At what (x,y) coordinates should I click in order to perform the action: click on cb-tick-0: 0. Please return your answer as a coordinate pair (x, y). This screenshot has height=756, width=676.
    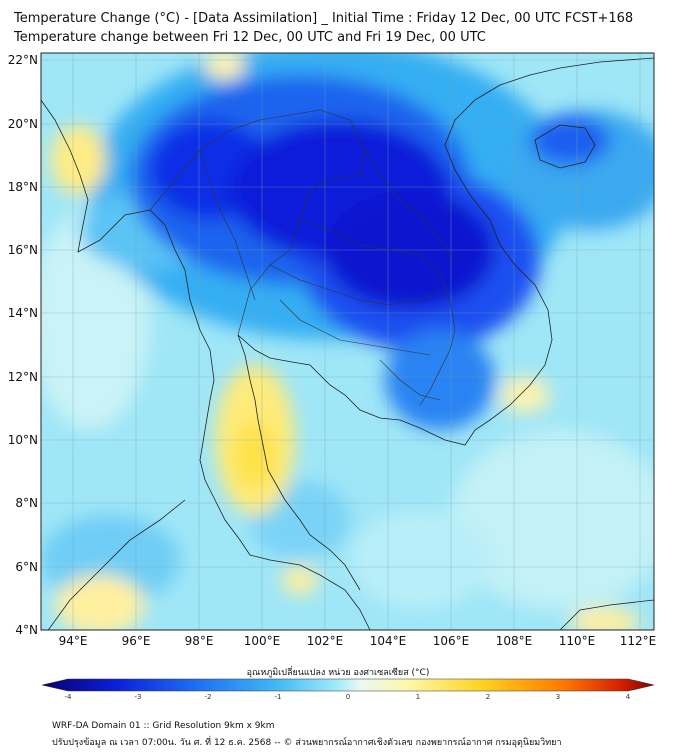
    Looking at the image, I should click on (348, 697).